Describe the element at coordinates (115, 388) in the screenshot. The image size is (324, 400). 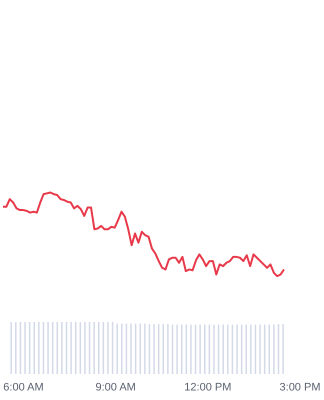
I see `x-tick-label: 9:00 AM` at that location.